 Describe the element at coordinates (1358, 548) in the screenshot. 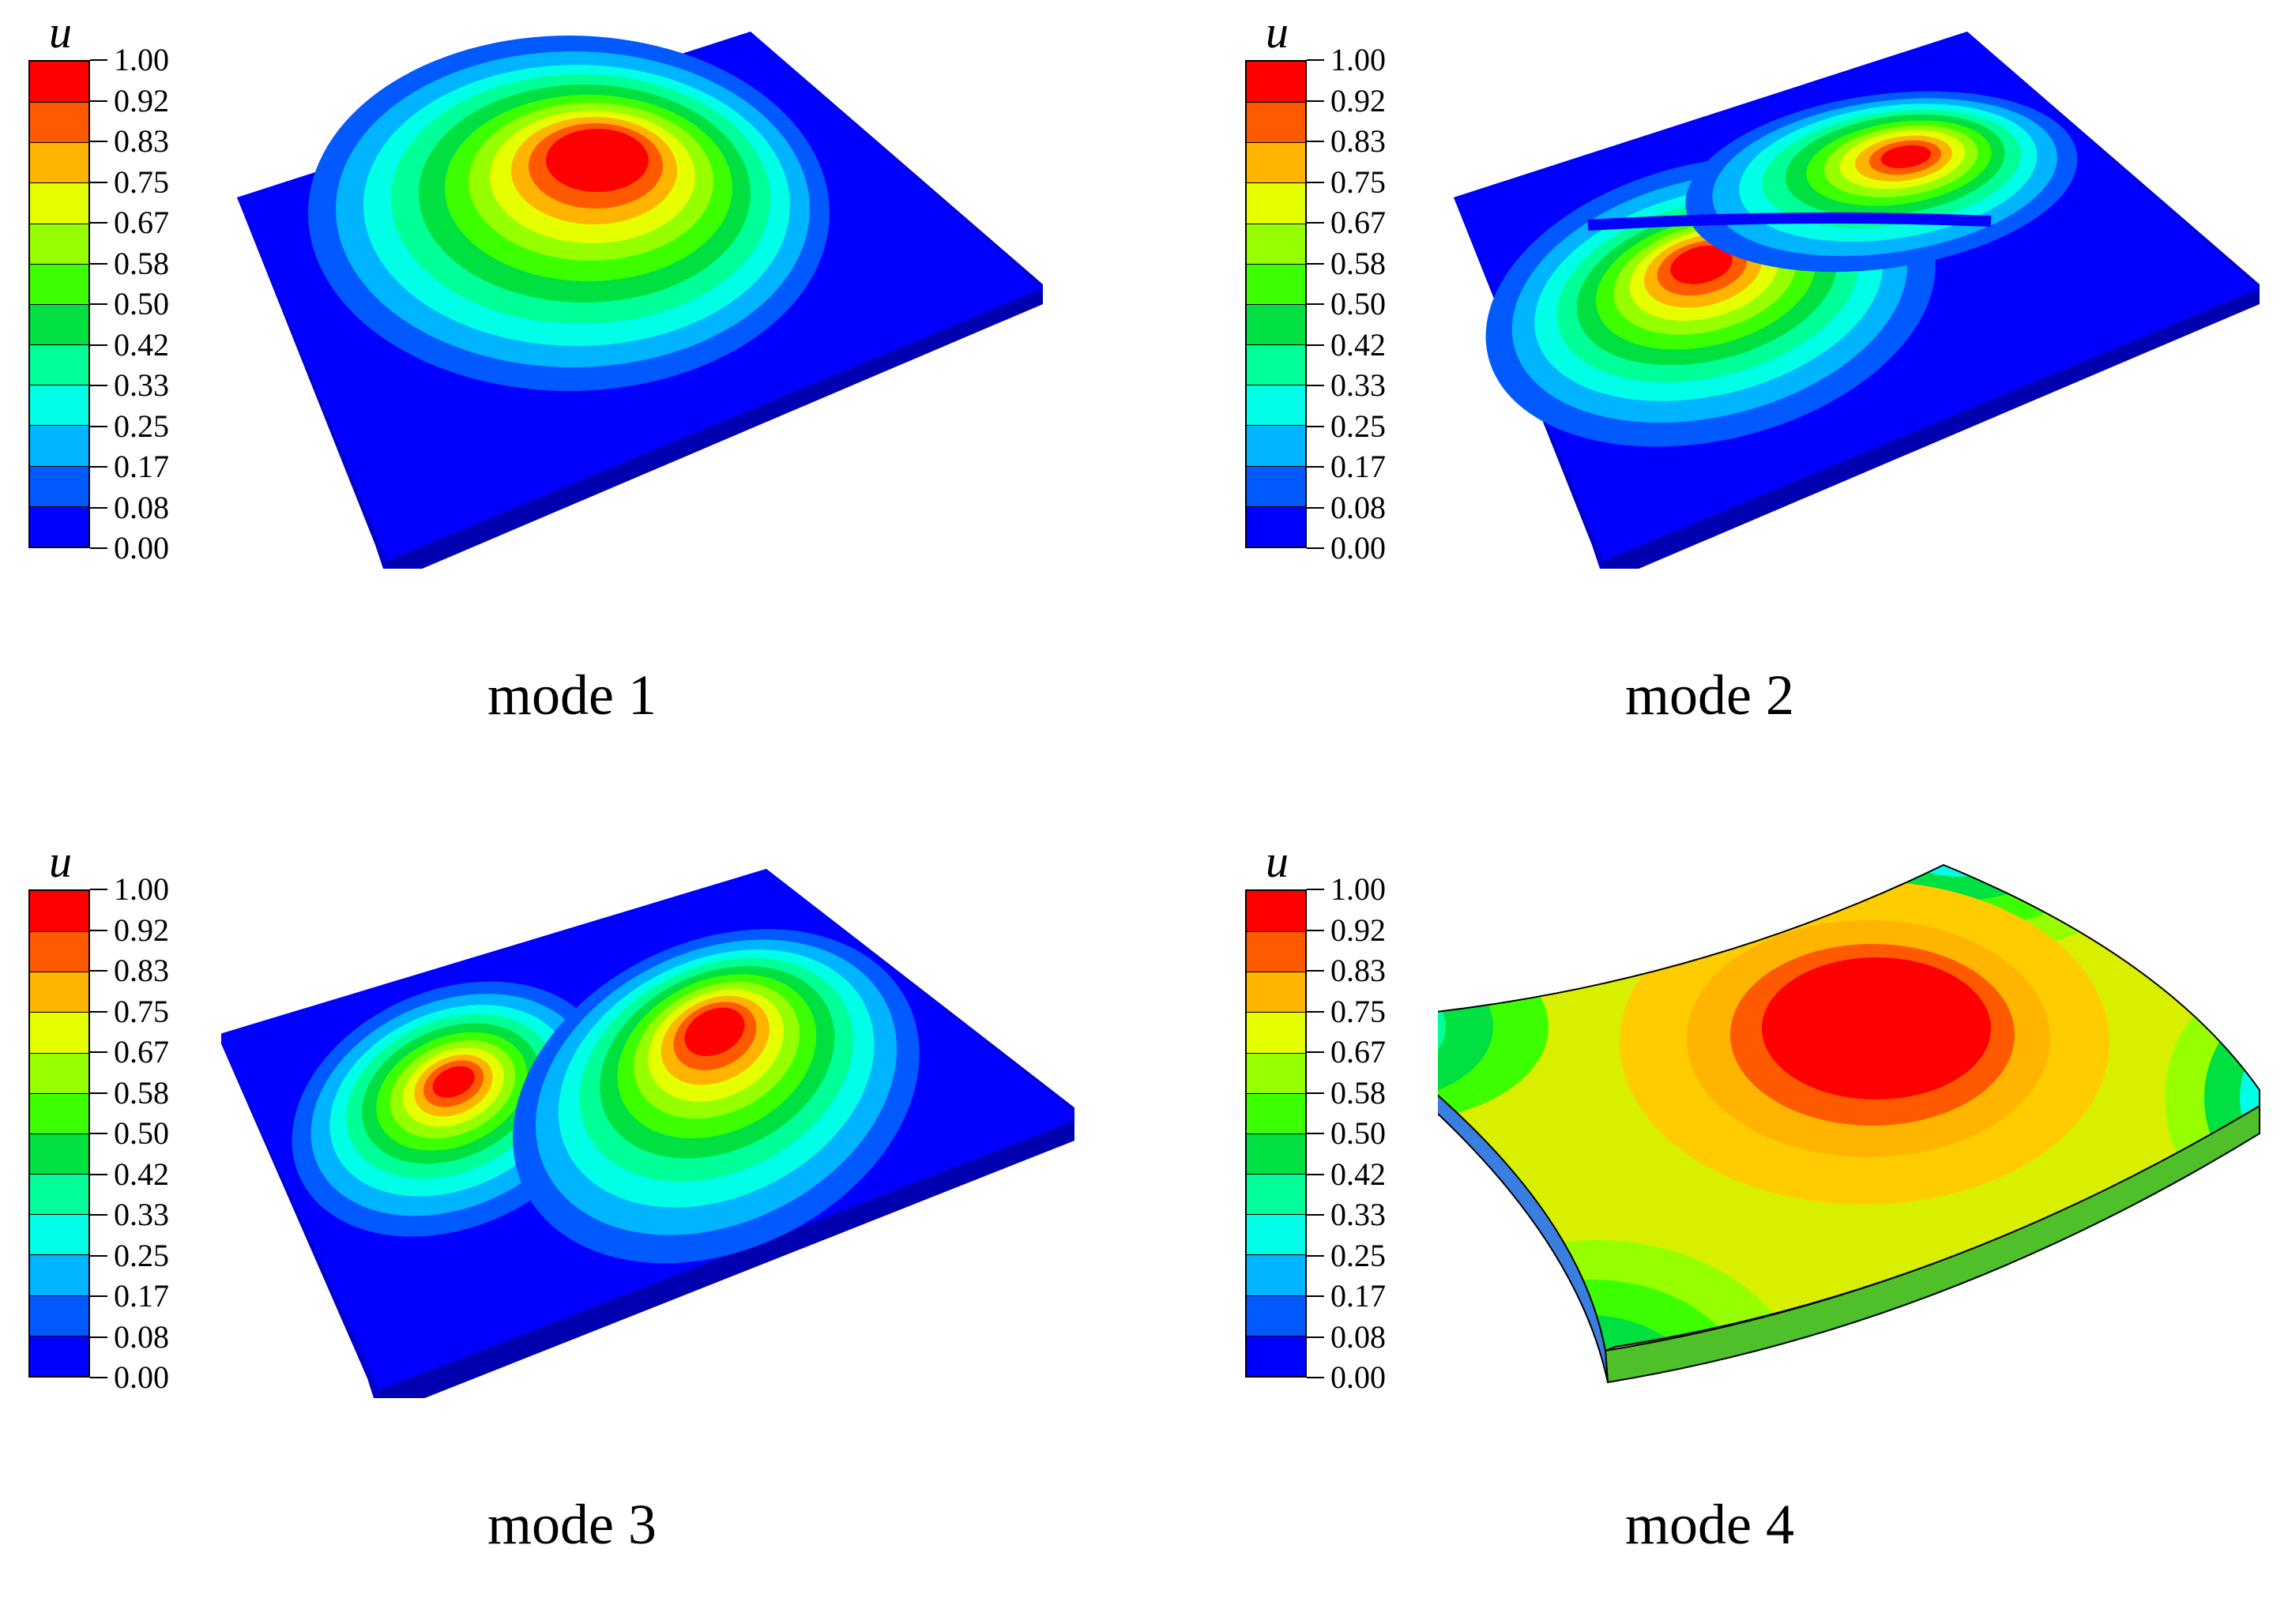

I see `legend-tick-label: 0.00` at that location.